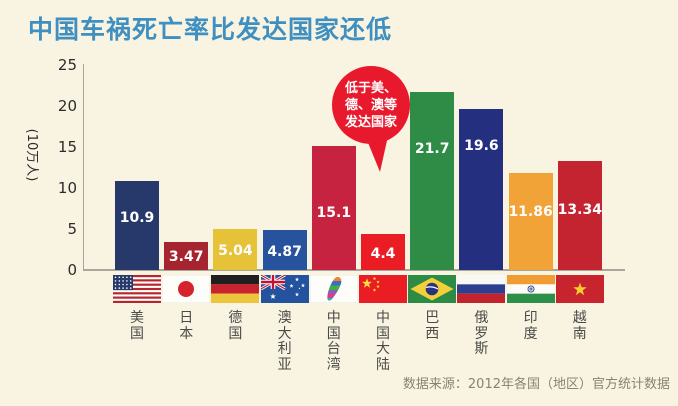 The height and width of the screenshot is (406, 678). What do you see at coordinates (530, 326) in the screenshot?
I see `category-label-印度: 印度` at bounding box center [530, 326].